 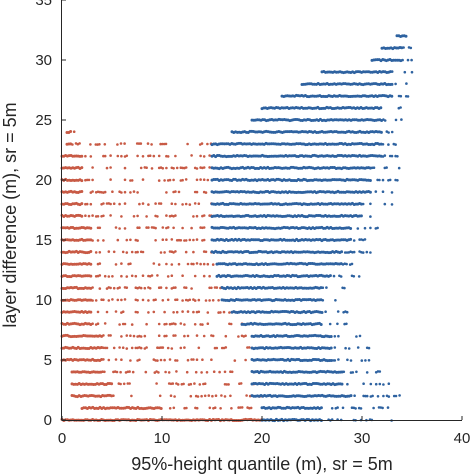 I want to click on y-tick-label: 0, so click(x=48, y=420).